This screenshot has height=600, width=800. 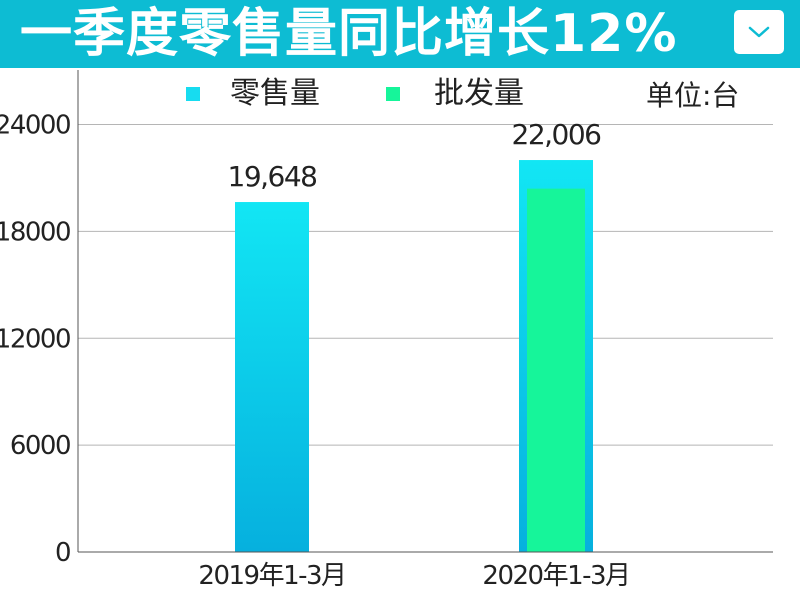 I want to click on y-tick-label: 0, so click(x=62, y=553).